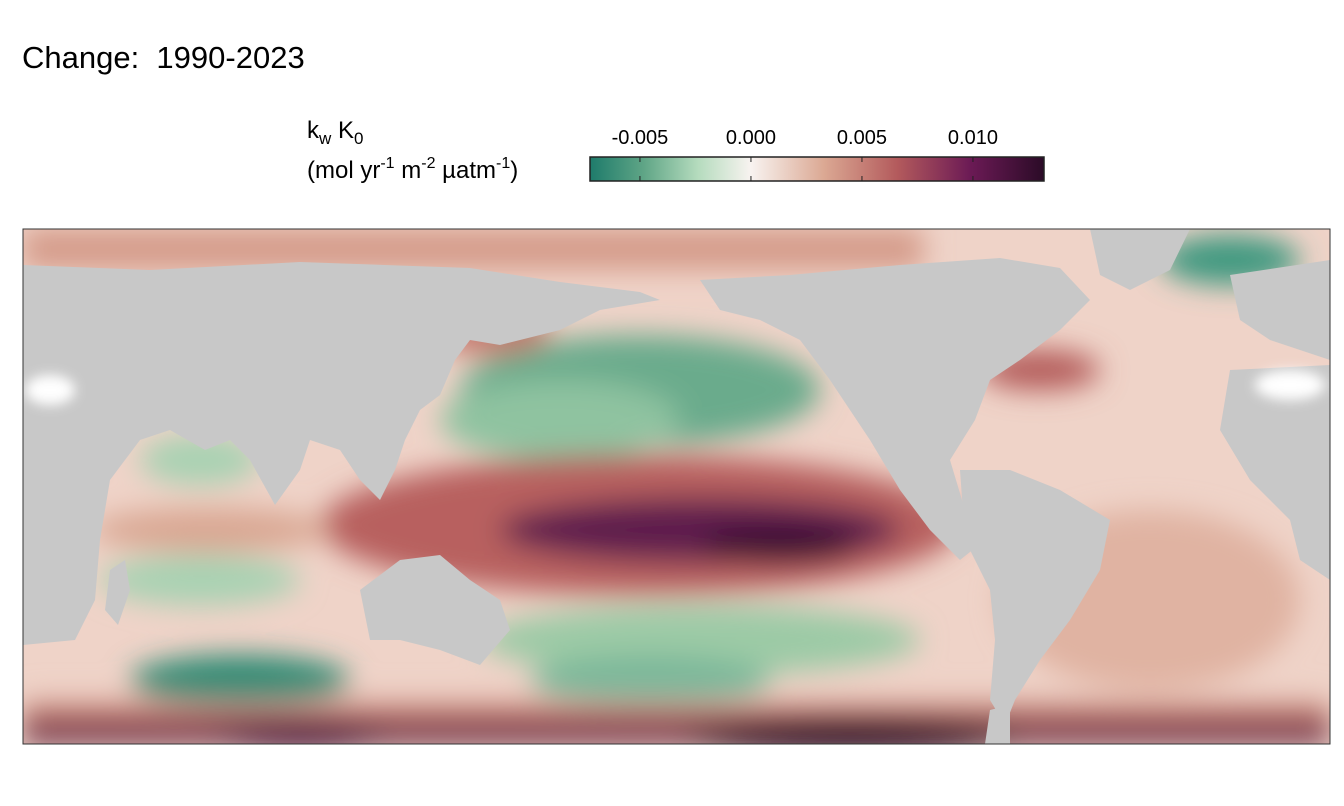 The image size is (1344, 806). Describe the element at coordinates (408, 170) in the screenshot. I see `units-part: m` at that location.